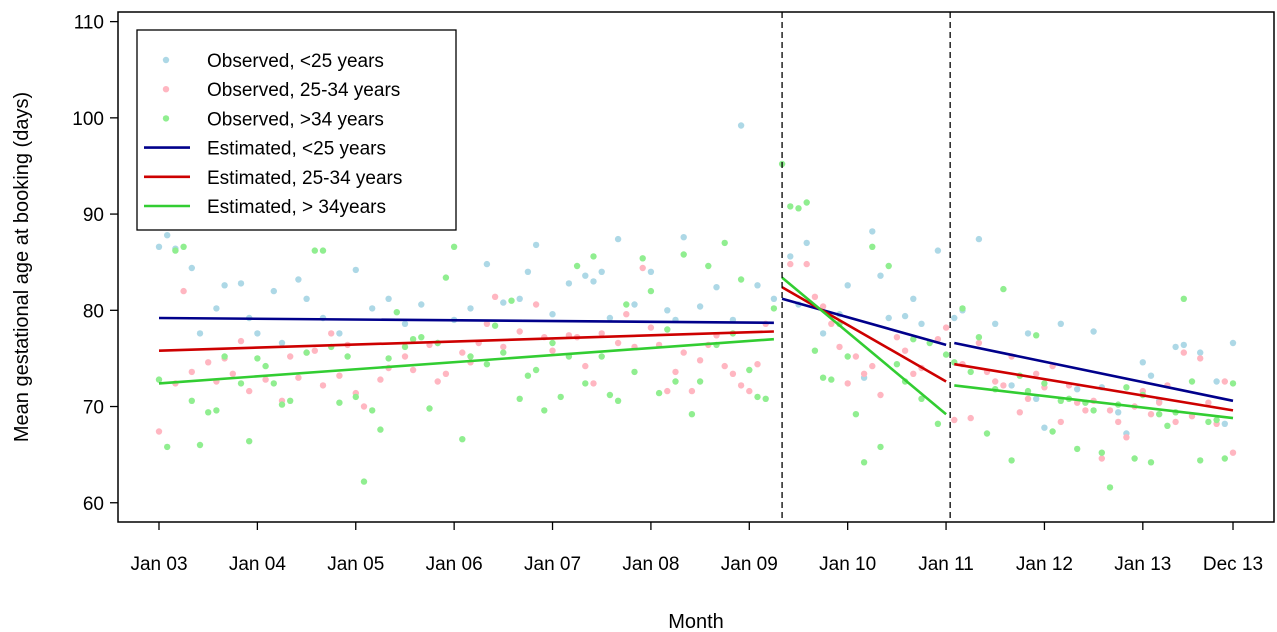 The height and width of the screenshot is (632, 1277). What do you see at coordinates (89, 23) in the screenshot?
I see `y-tick-label: 110` at bounding box center [89, 23].